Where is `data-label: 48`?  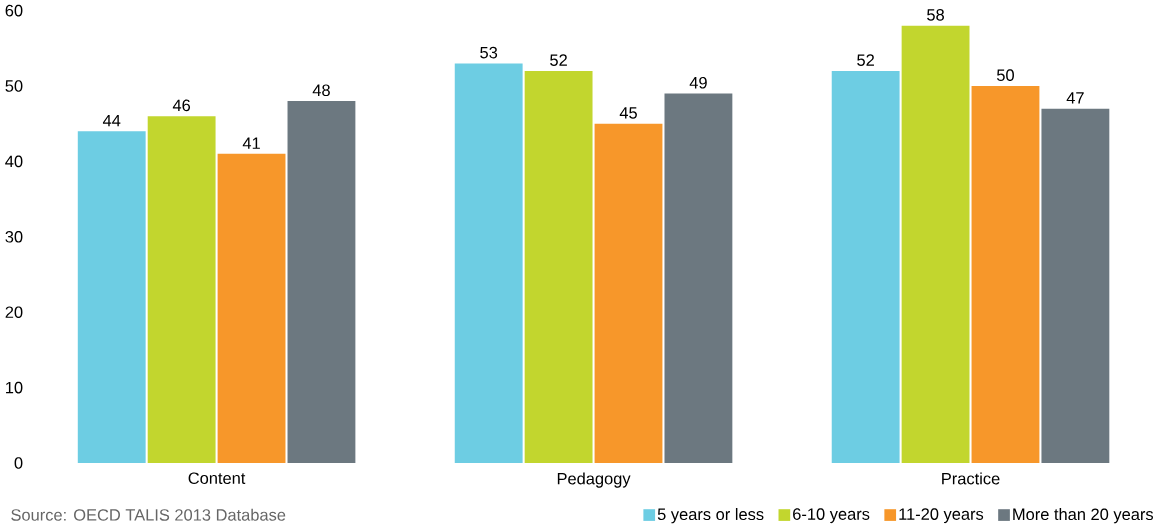 data-label: 48 is located at coordinates (321, 90).